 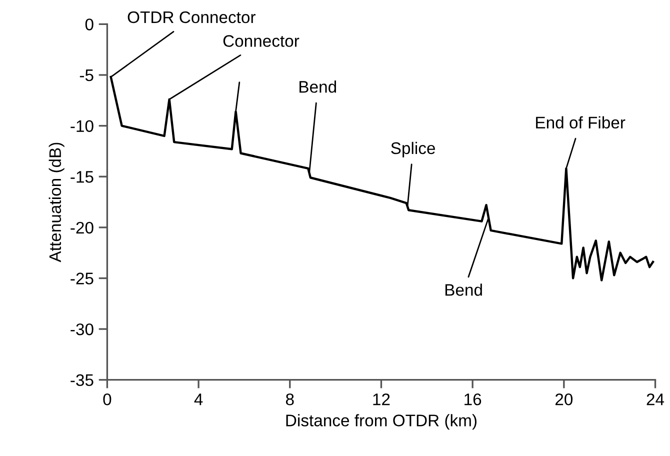 I want to click on annotation: End of Fiber, so click(x=581, y=122).